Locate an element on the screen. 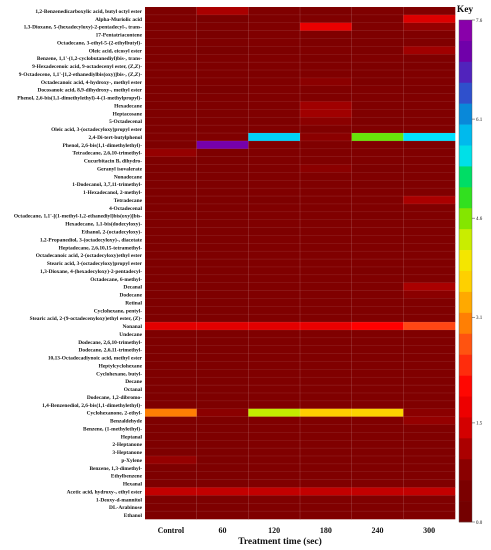 This screenshot has width=491, height=550. heatmap-cell-r12-c4 is located at coordinates (377, 105).